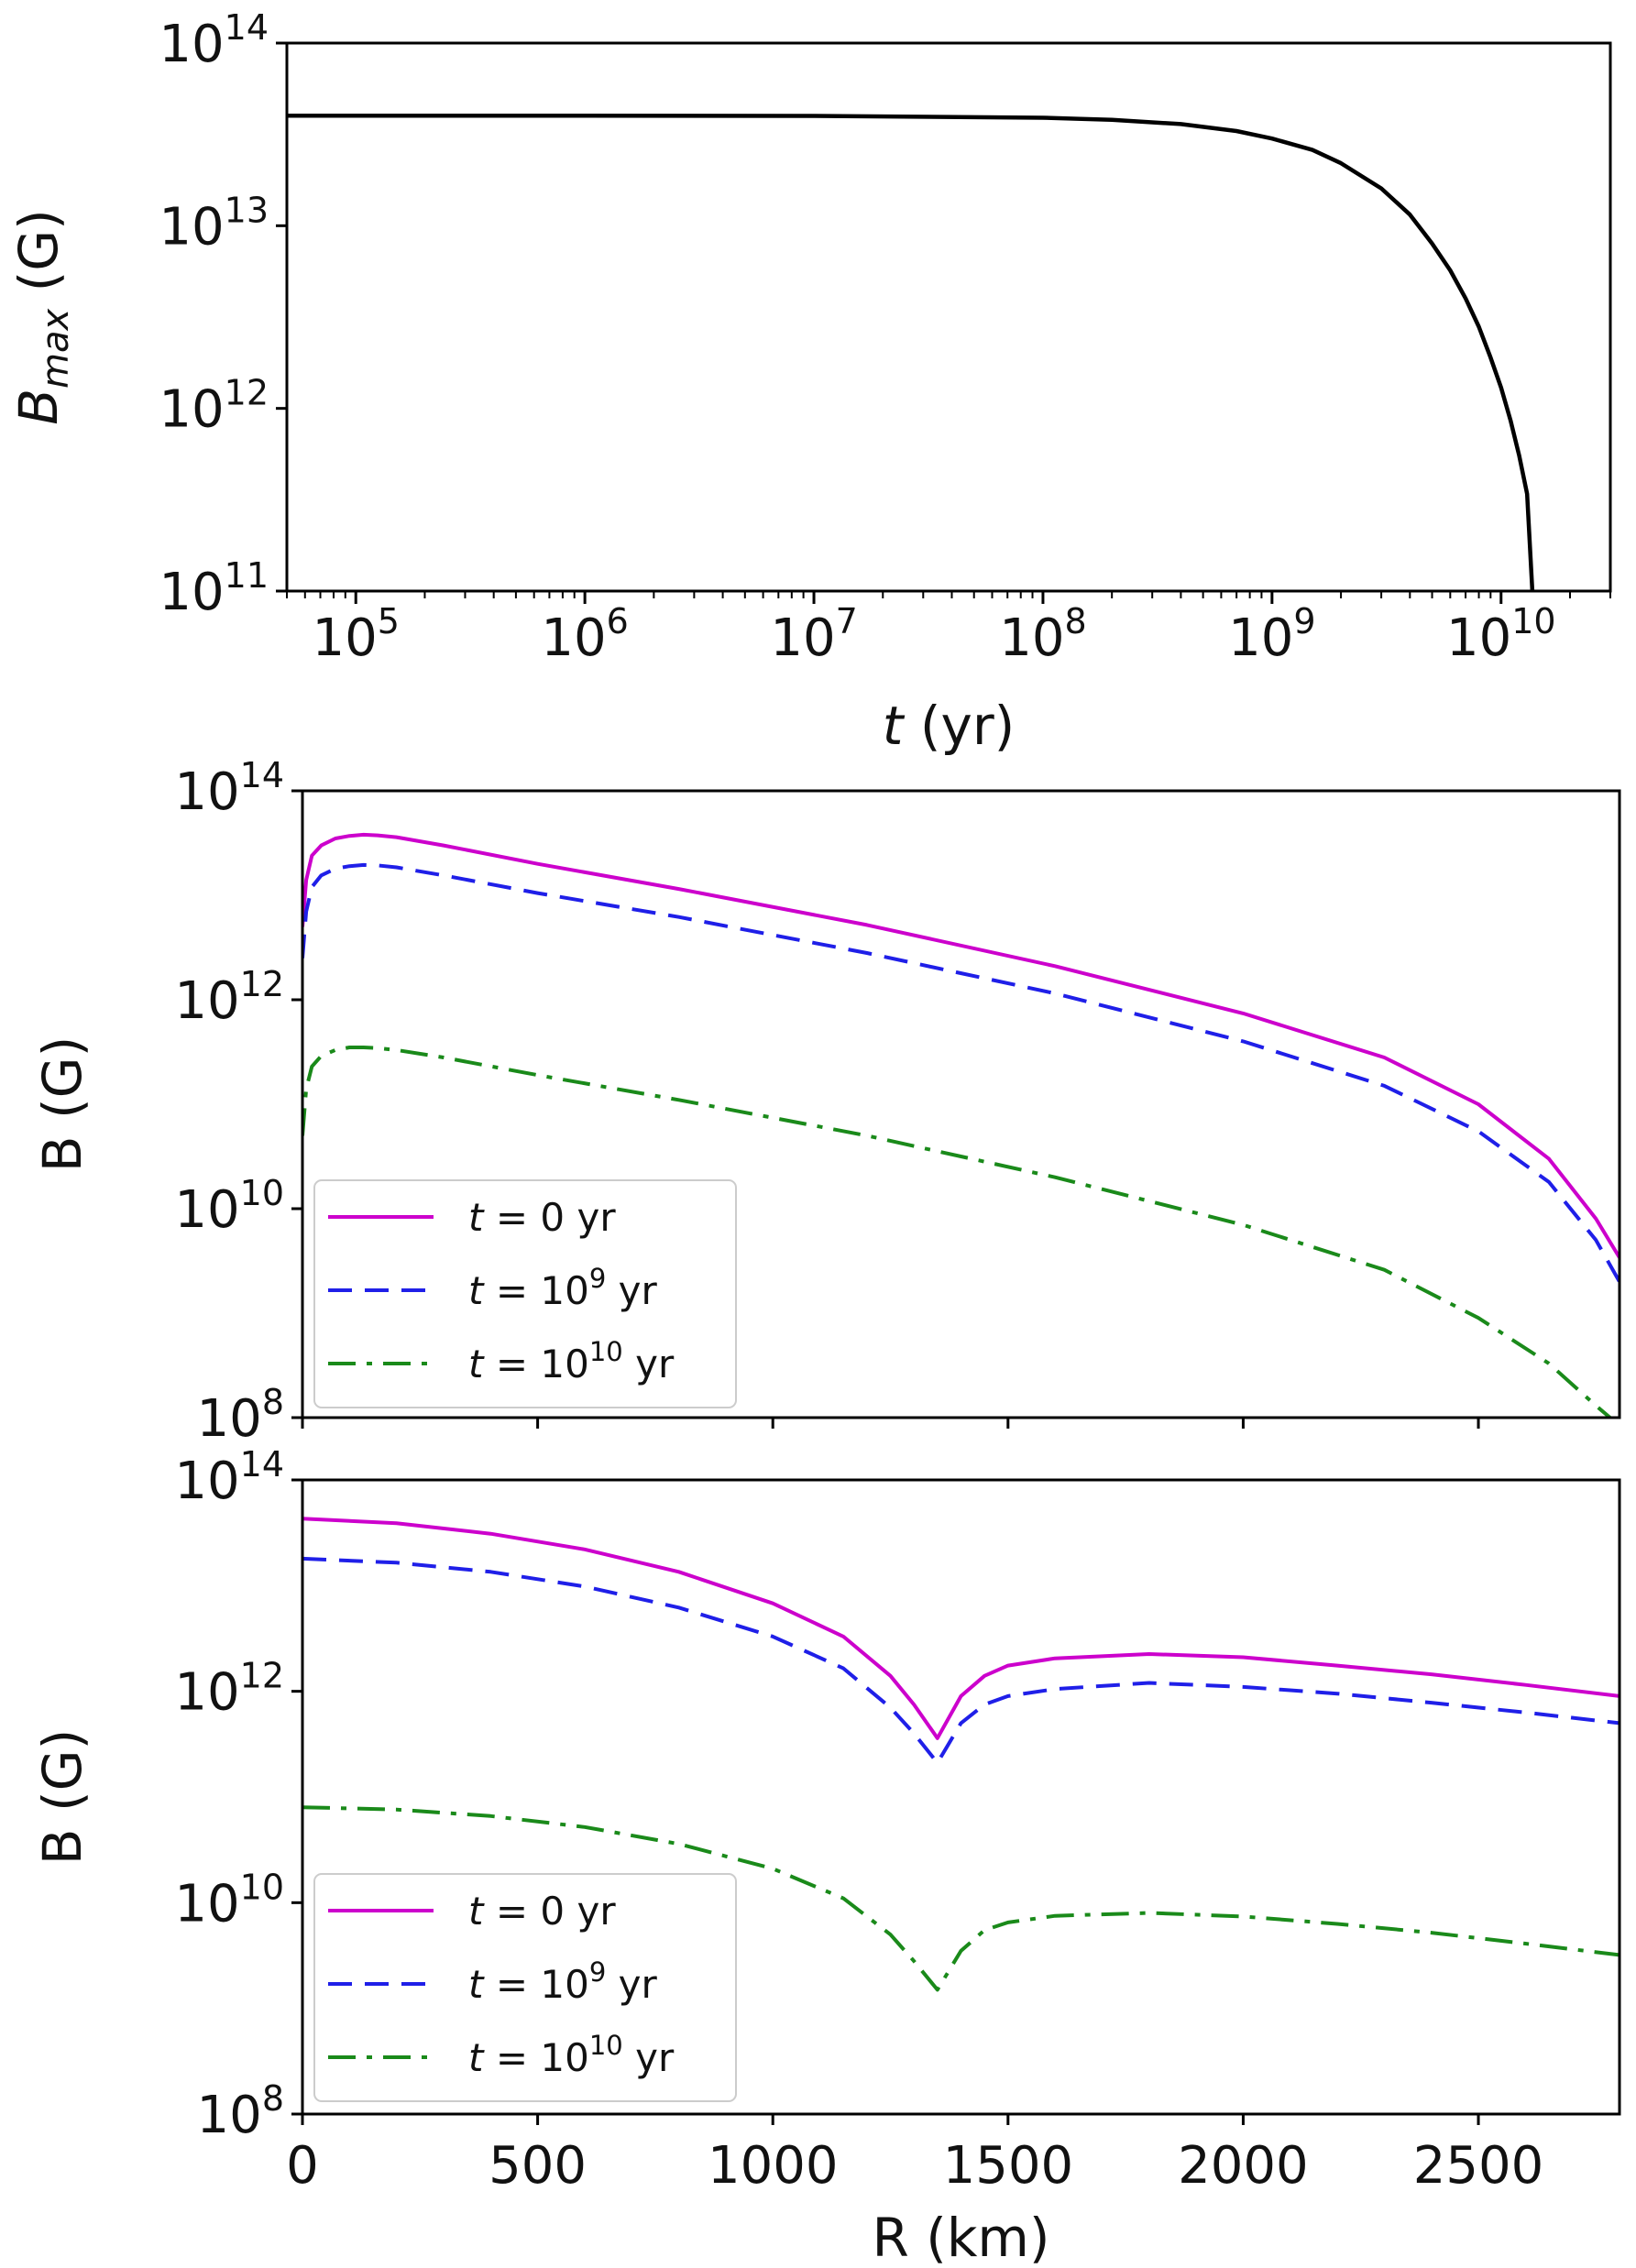  I want to click on bottom-xtick-label-4: 2000, so click(1244, 2166).